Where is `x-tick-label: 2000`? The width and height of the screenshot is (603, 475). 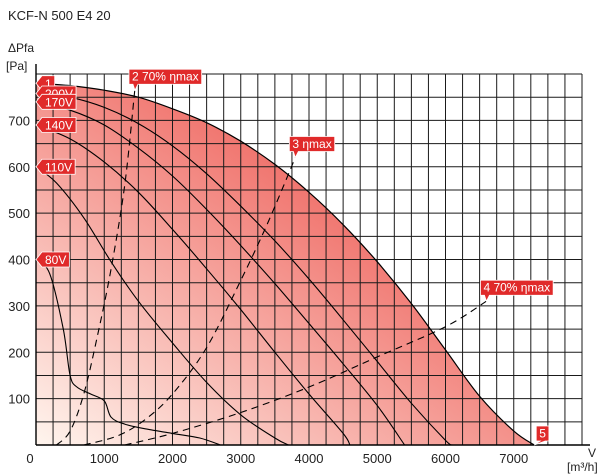 x-tick-label: 2000 is located at coordinates (172, 458).